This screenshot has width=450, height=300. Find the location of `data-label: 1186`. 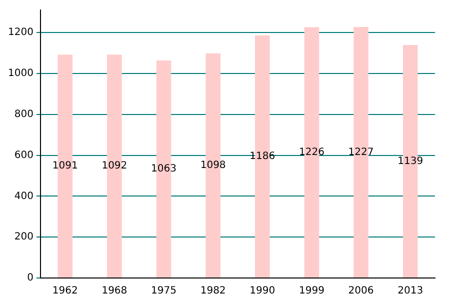

data-label: 1186 is located at coordinates (263, 156).